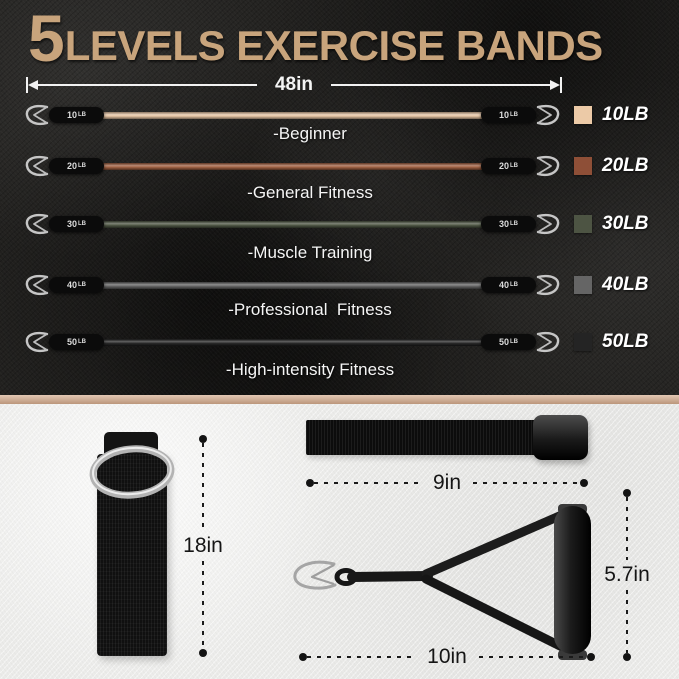 The image size is (679, 679). What do you see at coordinates (495, 544) in the screenshot?
I see `handle-strap-upper` at bounding box center [495, 544].